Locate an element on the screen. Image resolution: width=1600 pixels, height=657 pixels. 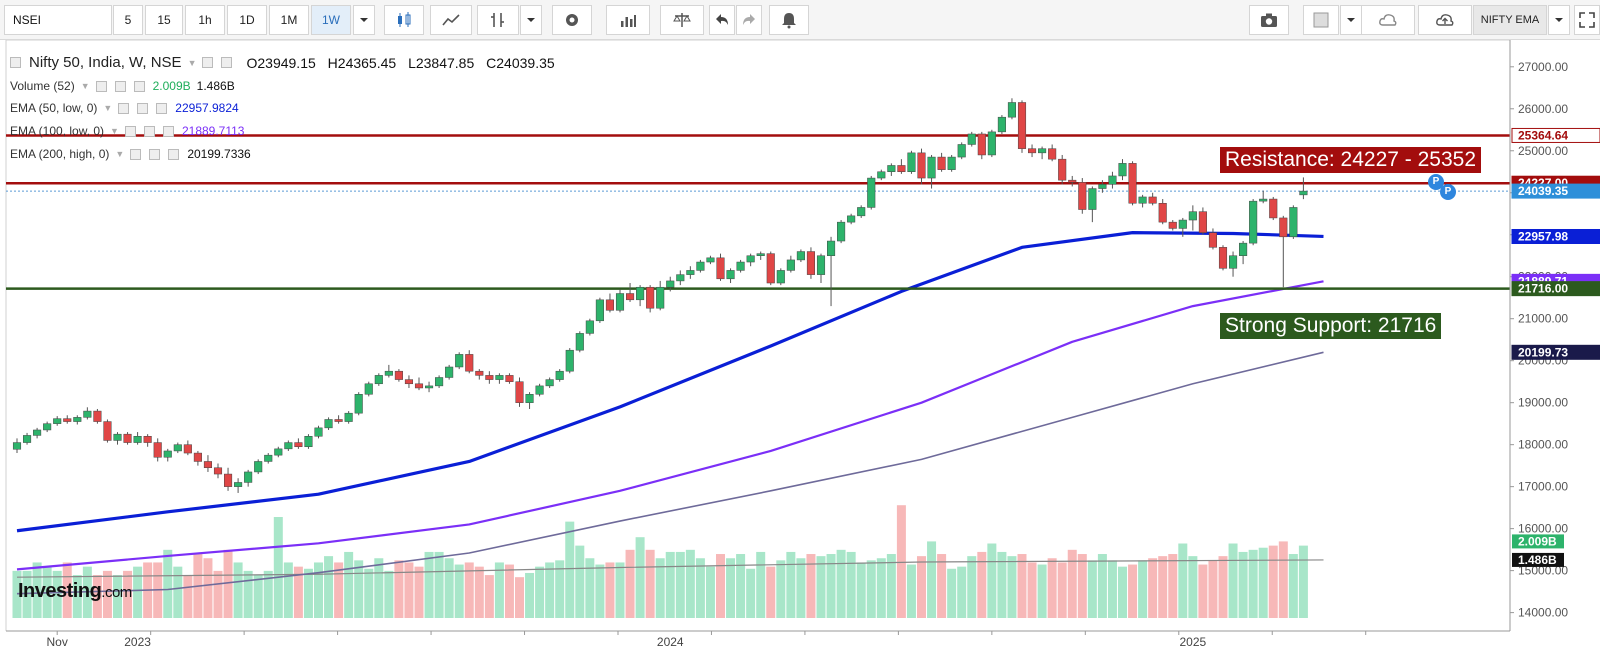
color-dropdown is located at coordinates (1351, 20).